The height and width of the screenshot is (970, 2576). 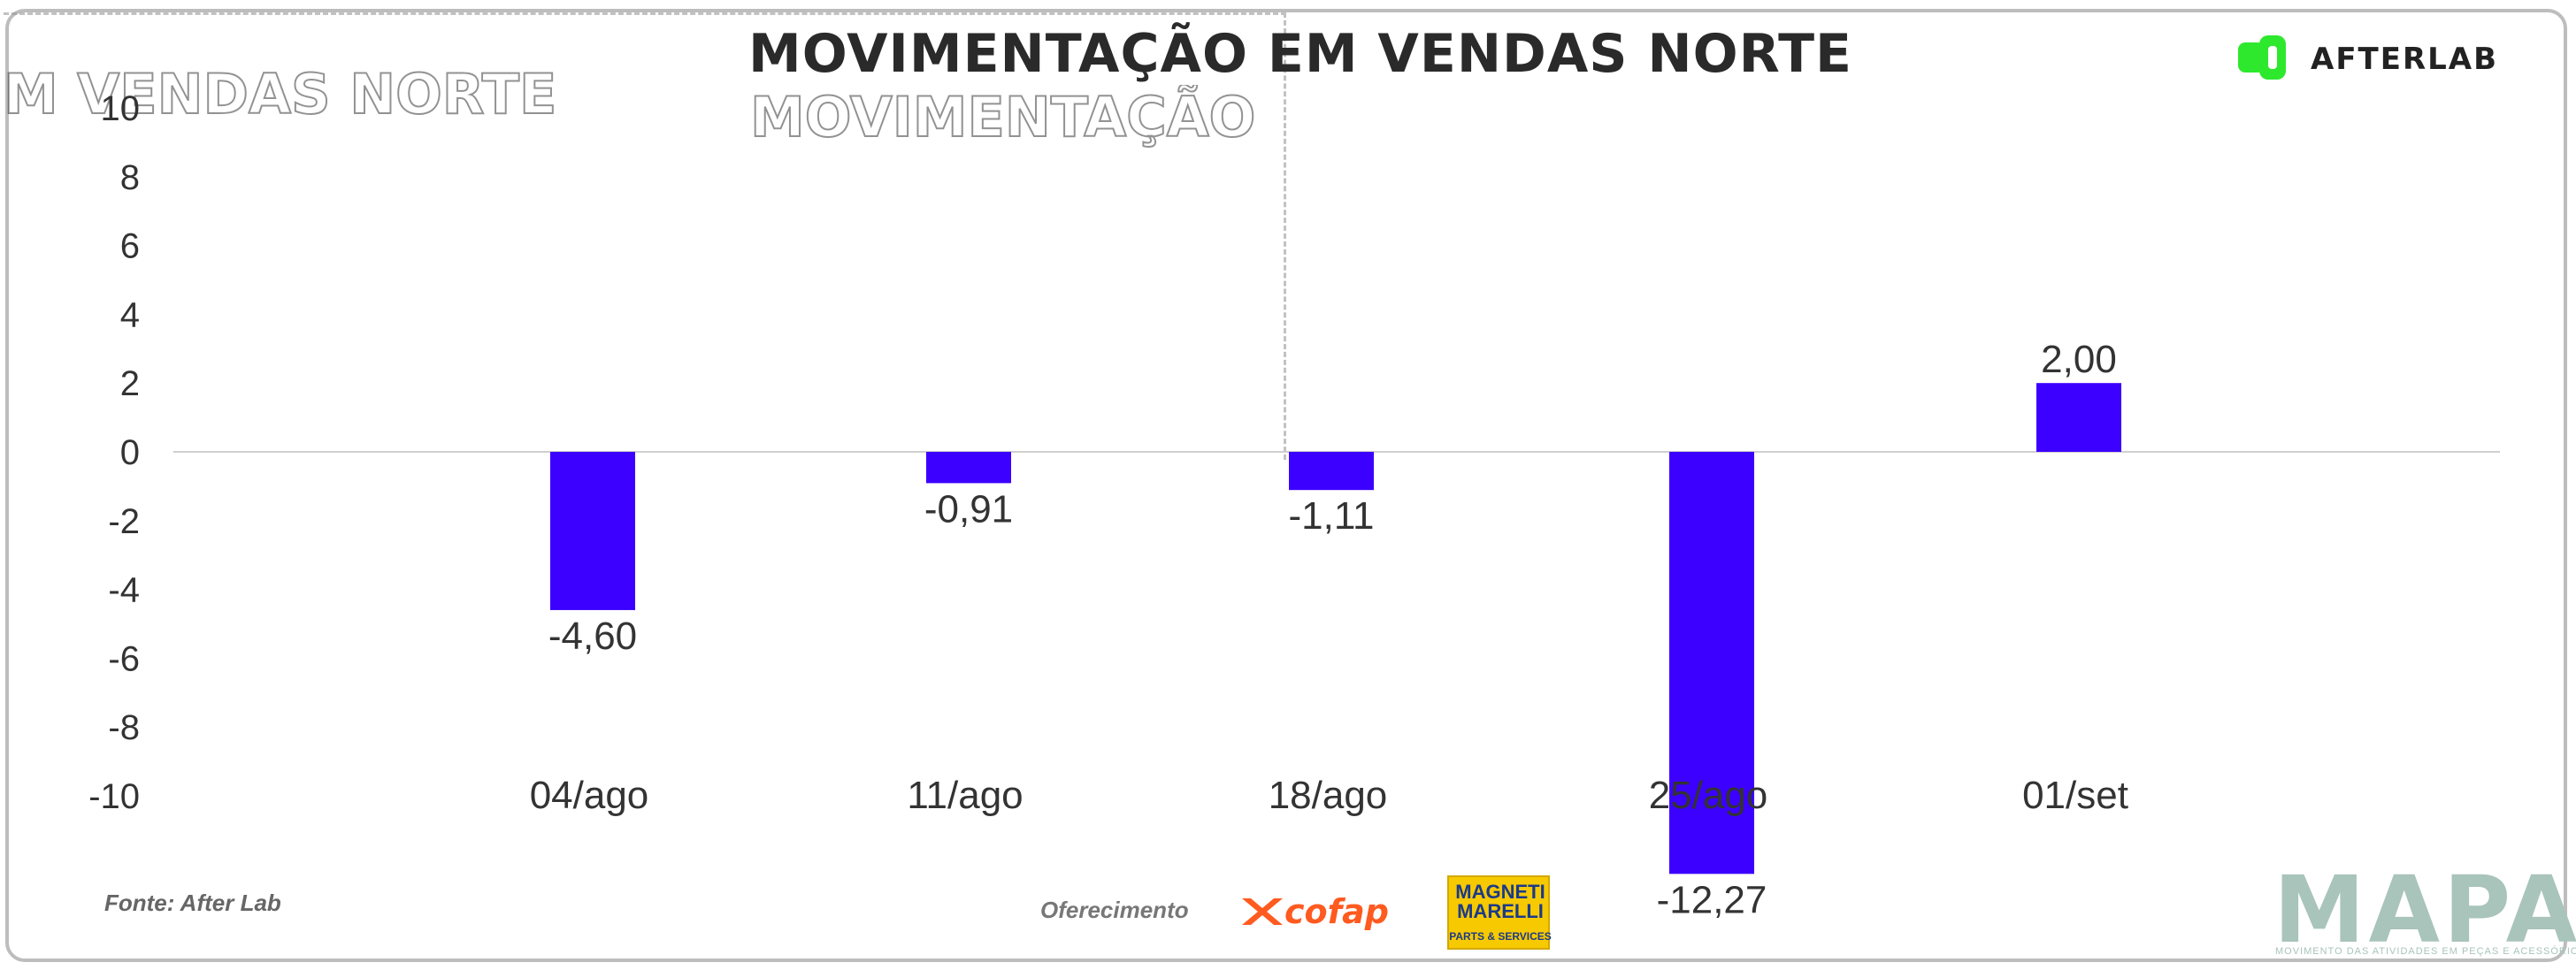 I want to click on y-tick-label: 8, so click(x=130, y=177).